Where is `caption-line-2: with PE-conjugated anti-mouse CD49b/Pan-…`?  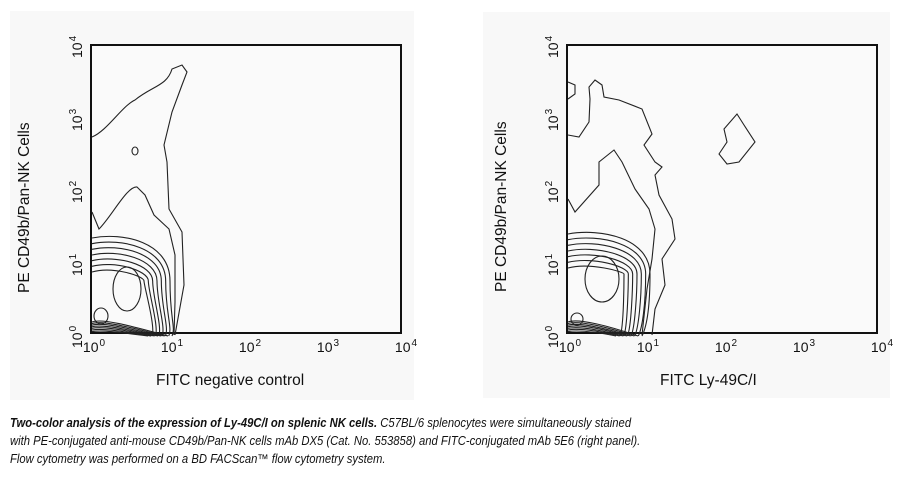 caption-line-2: with PE-conjugated anti-mouse CD49b/Pan-… is located at coordinates (325, 441).